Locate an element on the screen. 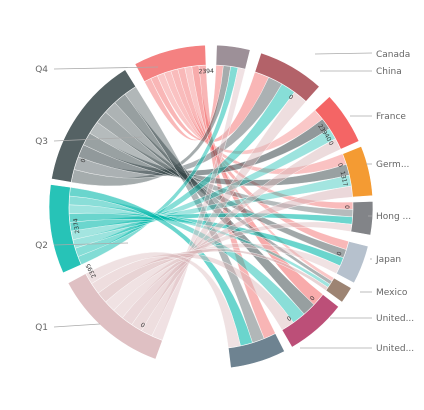 Image resolution: width=424 pixels, height=410 pixels. arc-canada is located at coordinates (233, 57).